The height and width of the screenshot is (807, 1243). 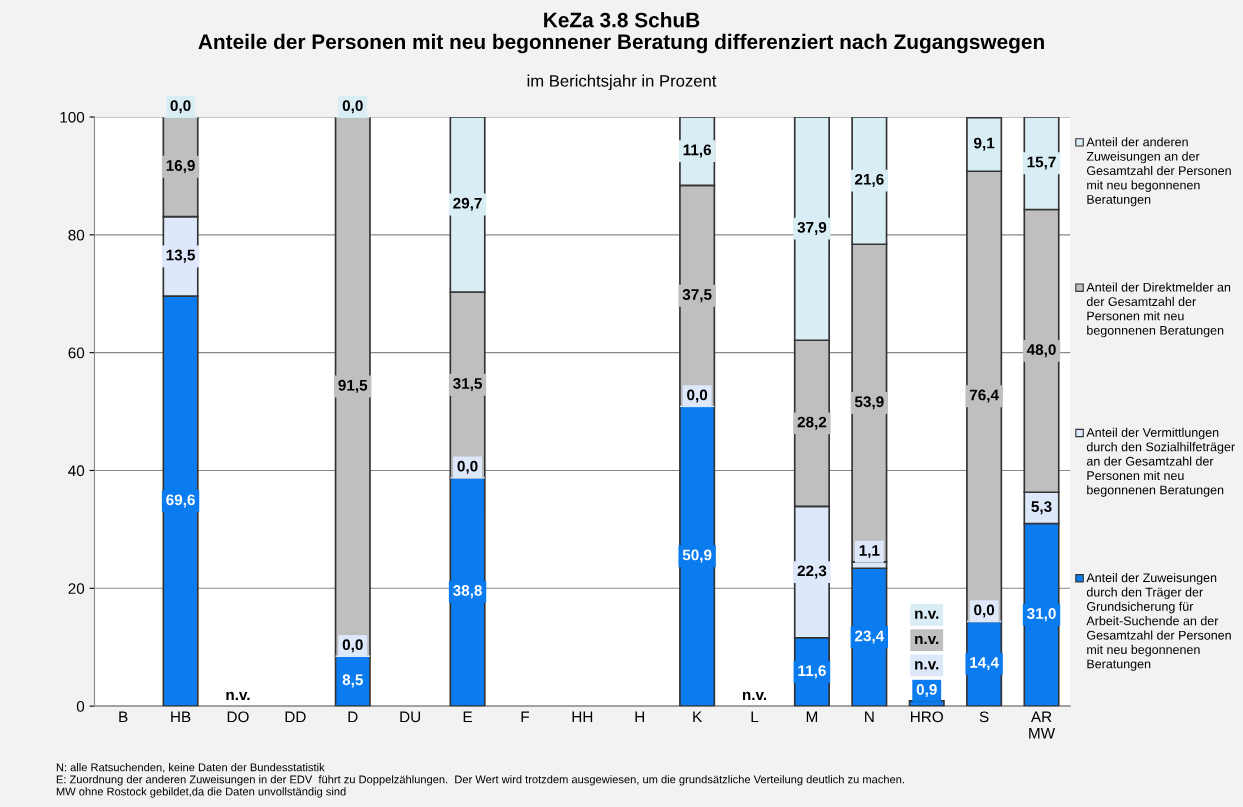 What do you see at coordinates (984, 717) in the screenshot?
I see `x-tick-label: S` at bounding box center [984, 717].